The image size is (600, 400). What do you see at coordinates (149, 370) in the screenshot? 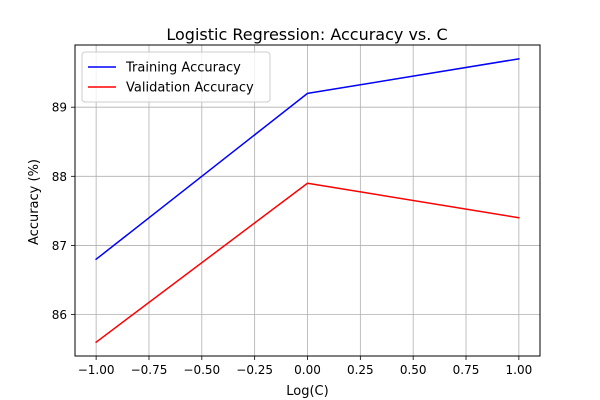
I see `x-tick-label: −0.75` at bounding box center [149, 370].